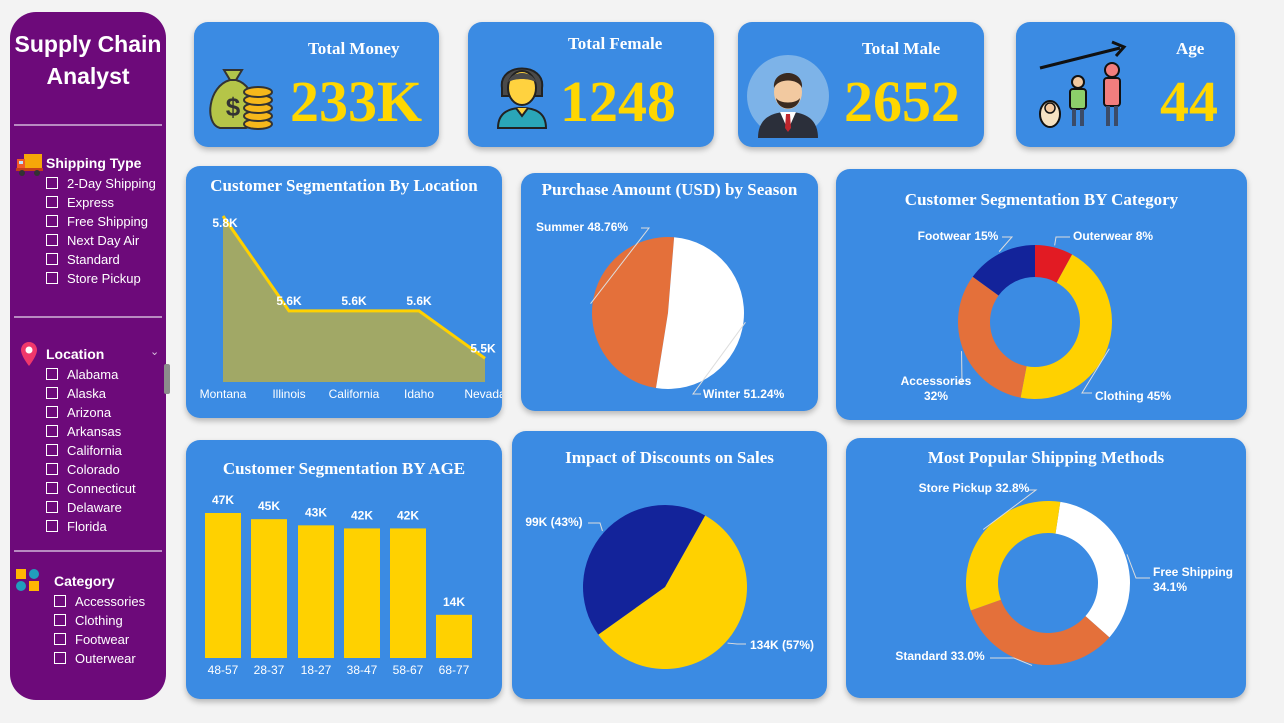 This screenshot has width=1284, height=723. Describe the element at coordinates (101, 184) in the screenshot. I see `shipping-type-option: 2-Day Shipping` at that location.